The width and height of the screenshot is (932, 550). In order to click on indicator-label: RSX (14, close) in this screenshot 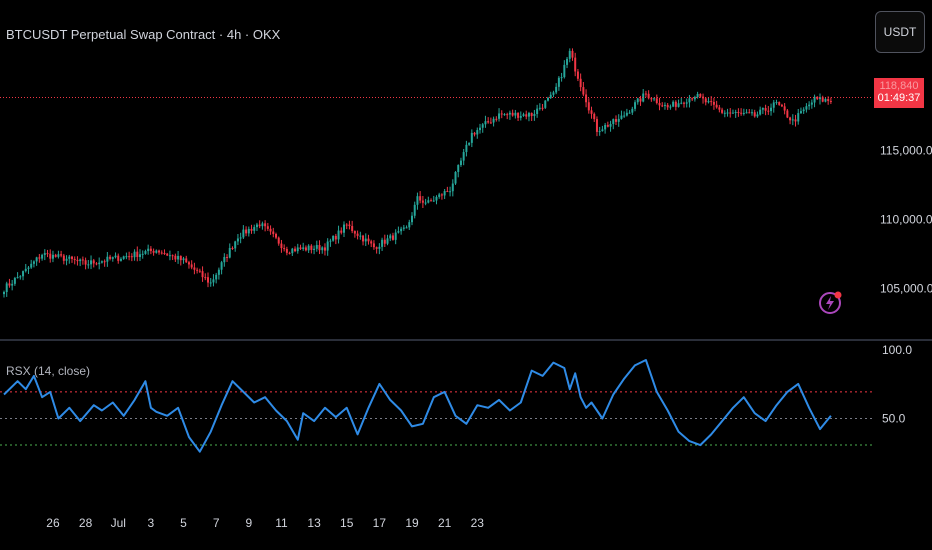, I will do `click(48, 371)`.